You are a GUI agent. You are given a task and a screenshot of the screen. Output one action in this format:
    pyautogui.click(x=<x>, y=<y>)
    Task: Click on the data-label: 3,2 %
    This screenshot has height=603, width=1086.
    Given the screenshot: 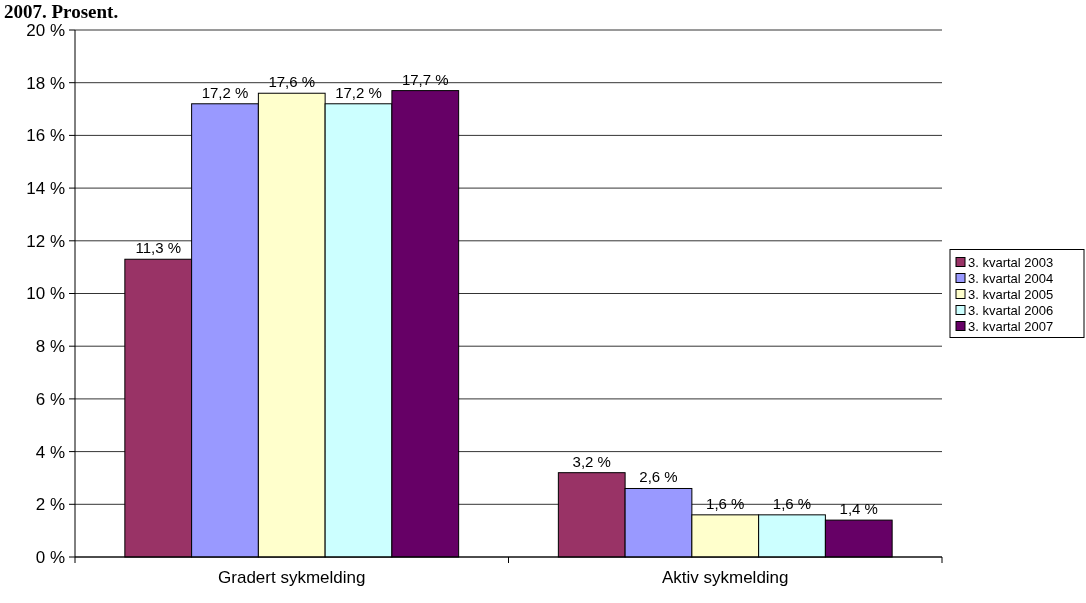 What is the action you would take?
    pyautogui.click(x=591, y=461)
    